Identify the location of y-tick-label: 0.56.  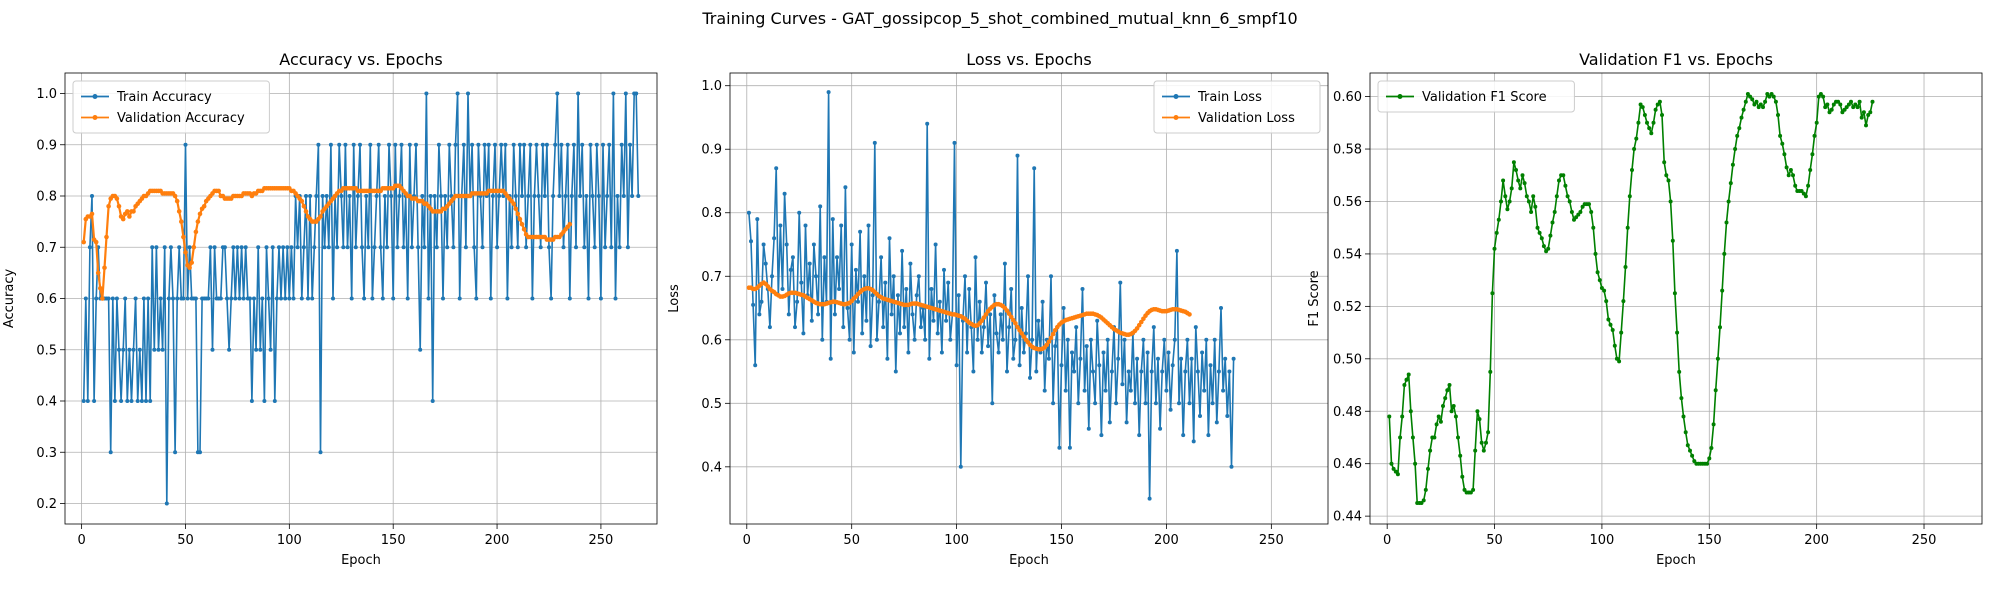
(1347, 202).